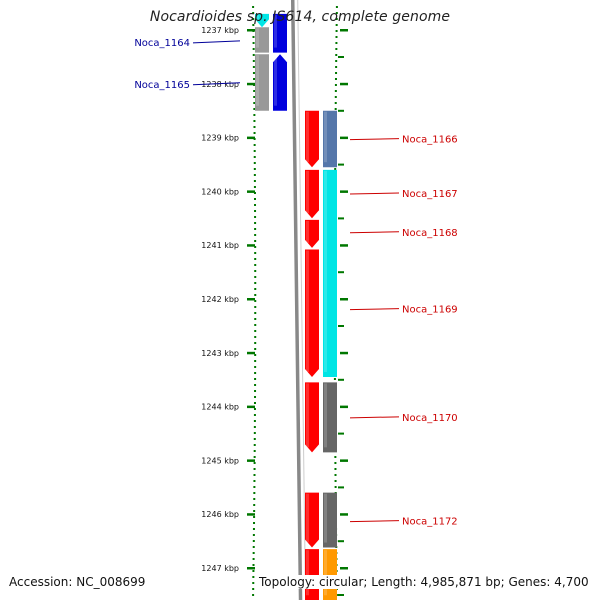 This screenshot has height=600, width=600. I want to click on backbone-arc, so click(296, 300).